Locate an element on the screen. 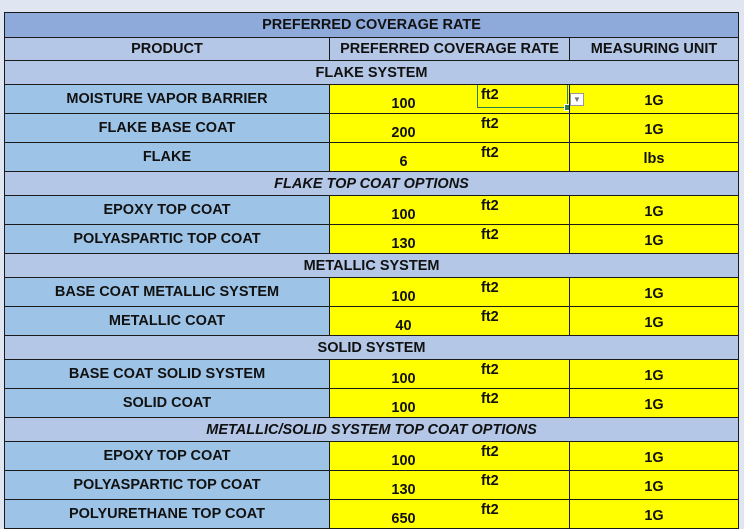 This screenshot has height=529, width=744. dropdown-button: ▼ is located at coordinates (577, 99).